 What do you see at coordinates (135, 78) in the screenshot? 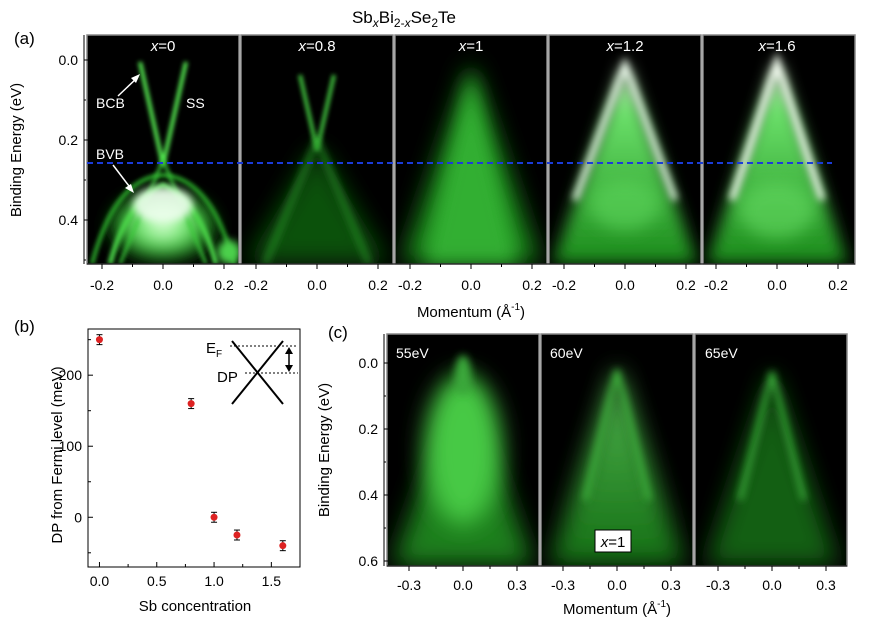
I see `annotation-bcb-arrowhead` at bounding box center [135, 78].